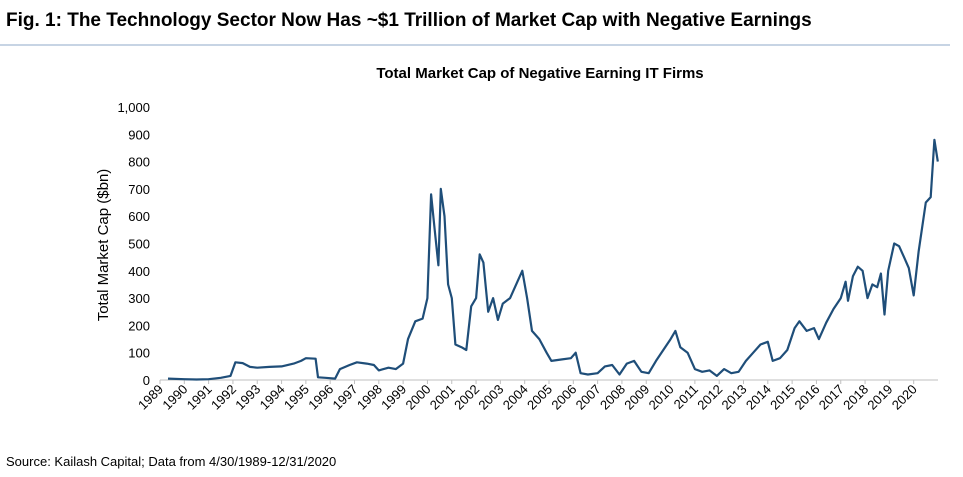 The image size is (963, 477). I want to click on x-tick-label: 1989, so click(150, 397).